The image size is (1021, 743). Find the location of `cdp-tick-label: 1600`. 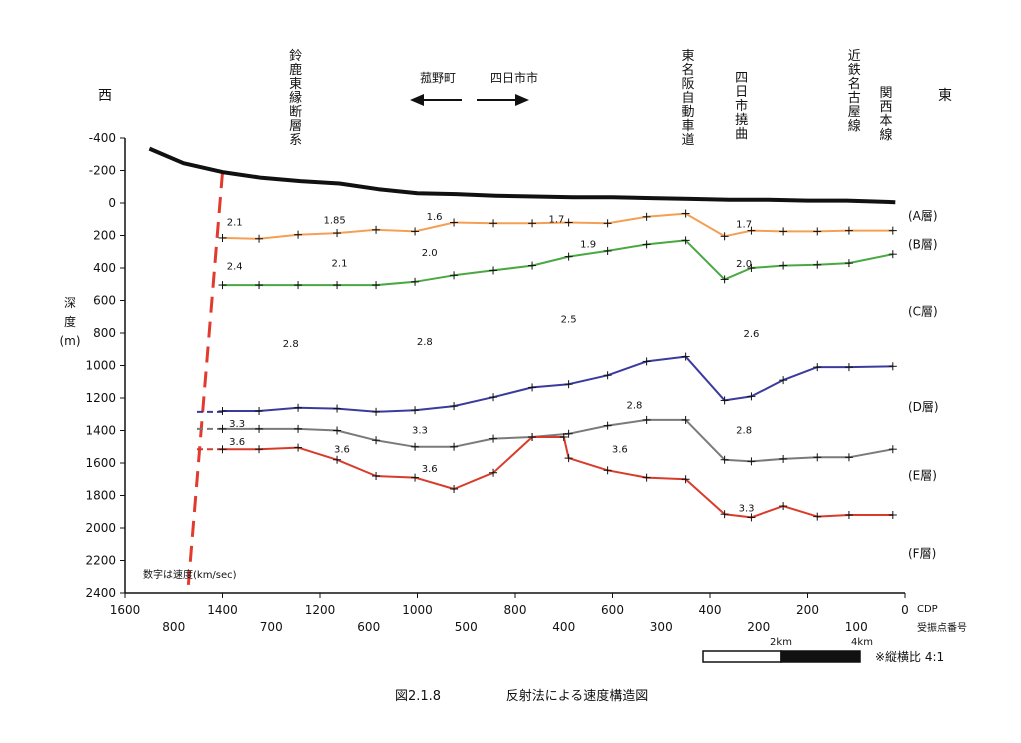

cdp-tick-label: 1600 is located at coordinates (125, 610).